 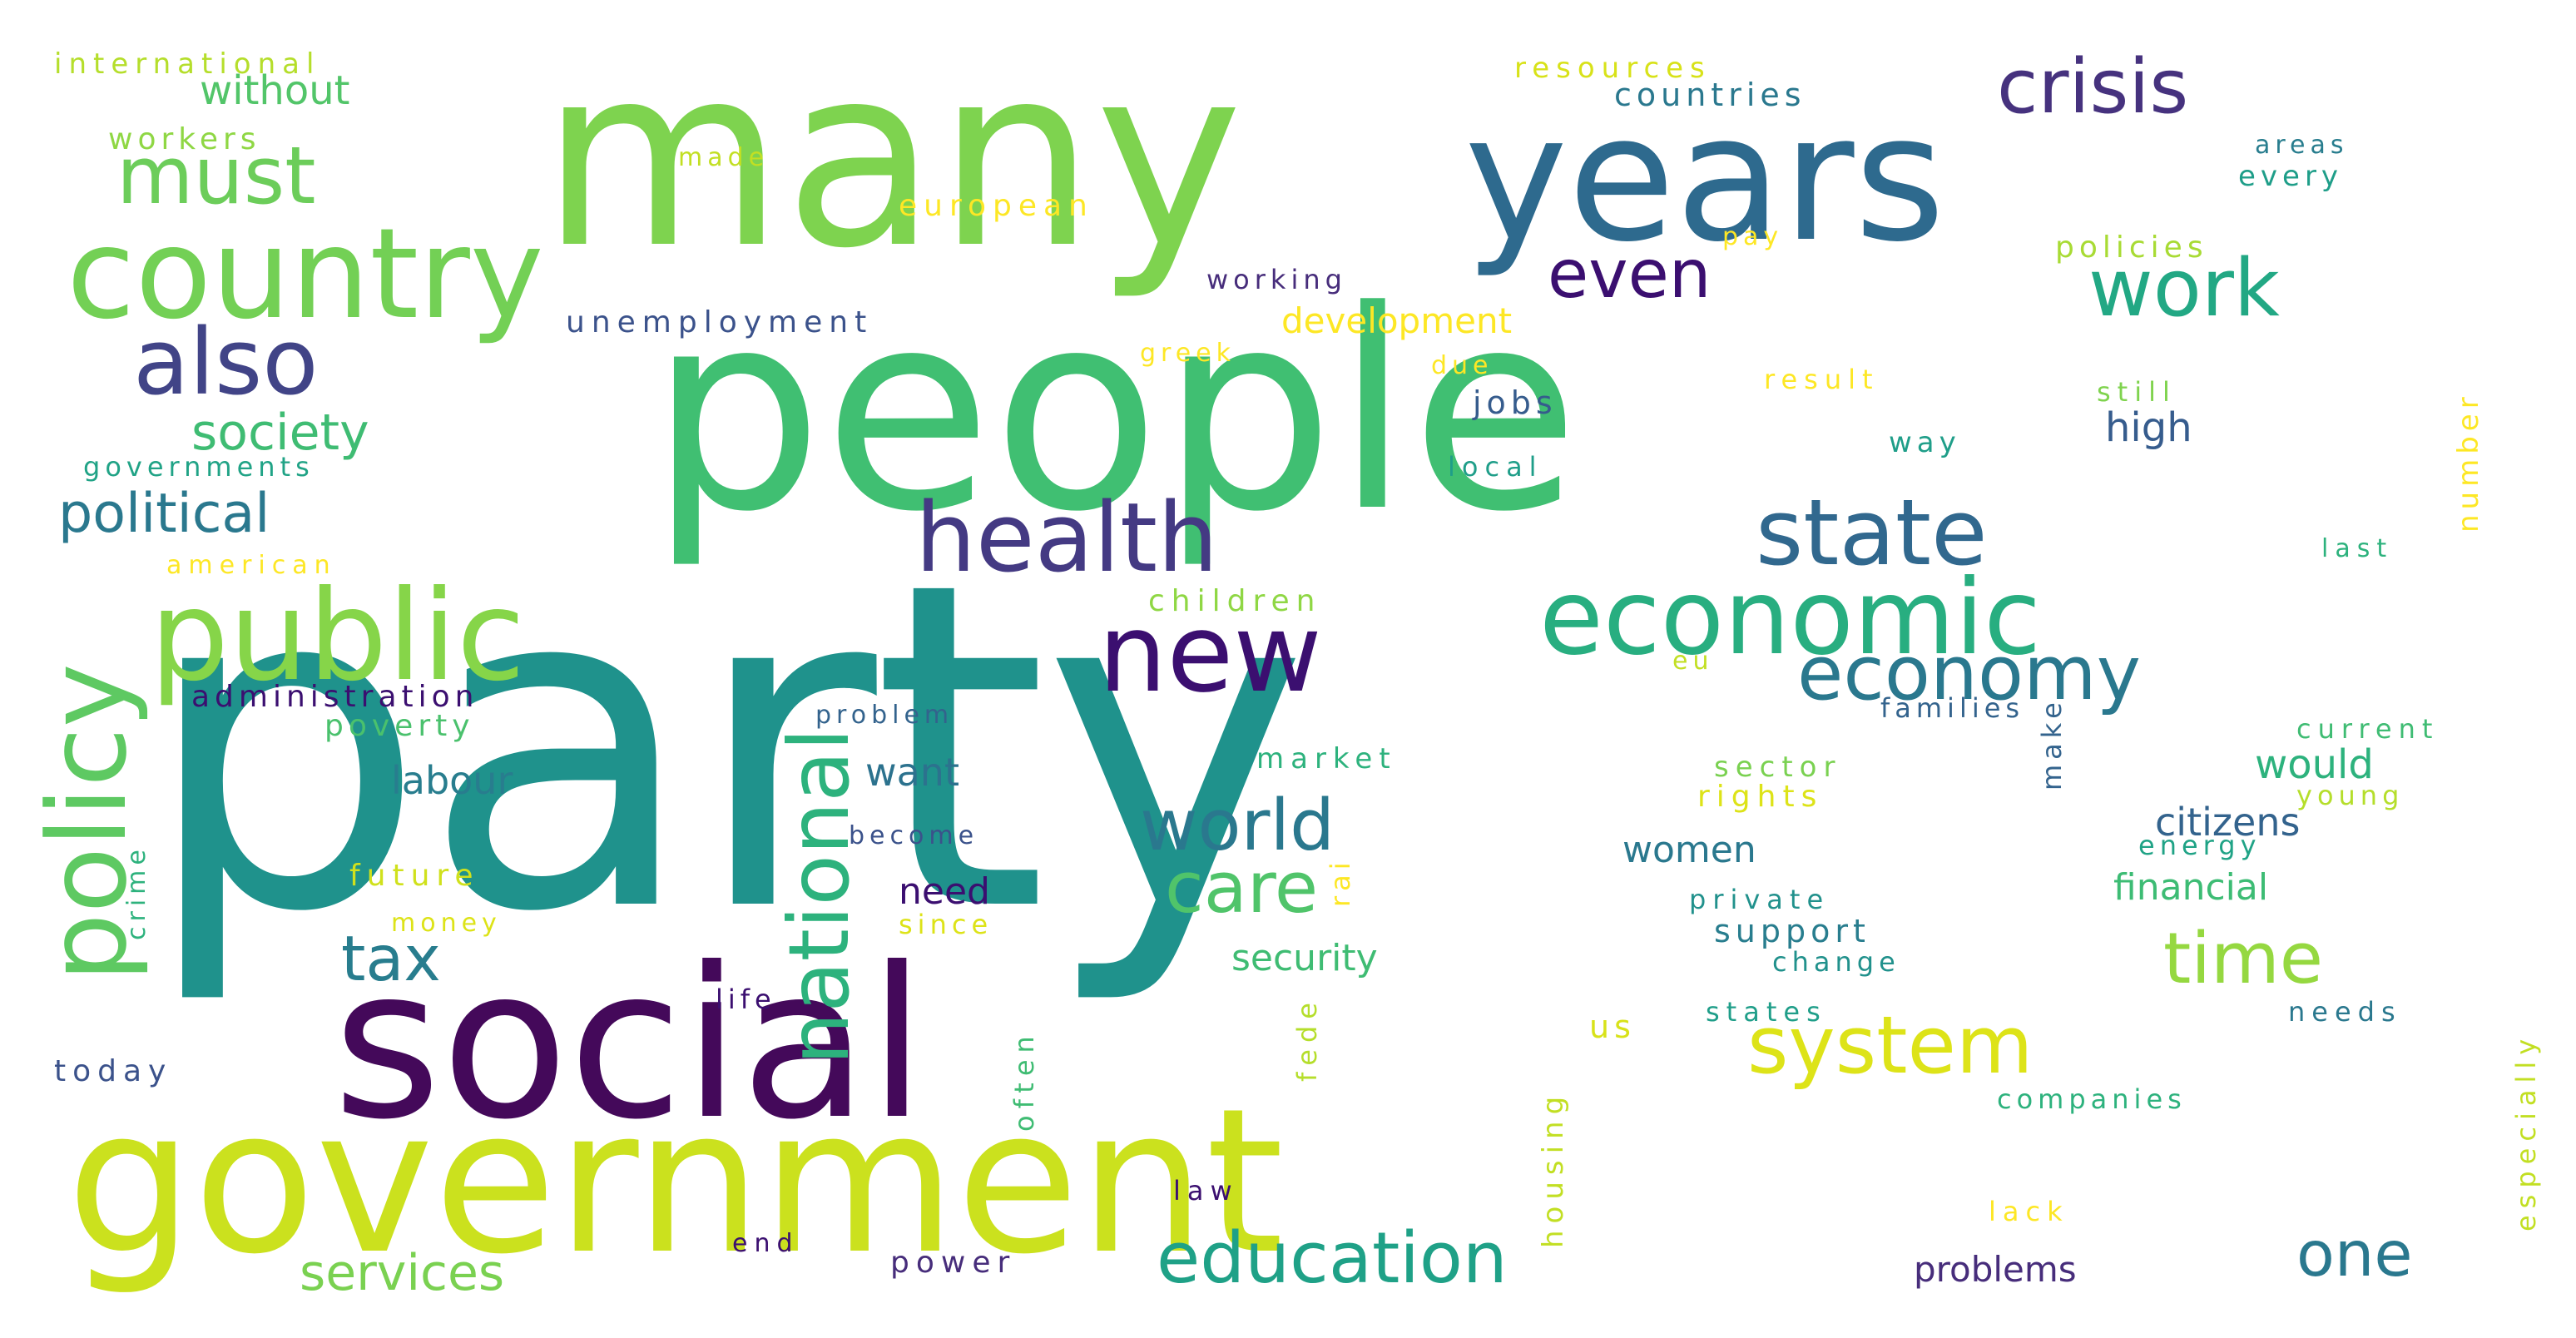 I want to click on word-crime: crime, so click(x=136, y=892).